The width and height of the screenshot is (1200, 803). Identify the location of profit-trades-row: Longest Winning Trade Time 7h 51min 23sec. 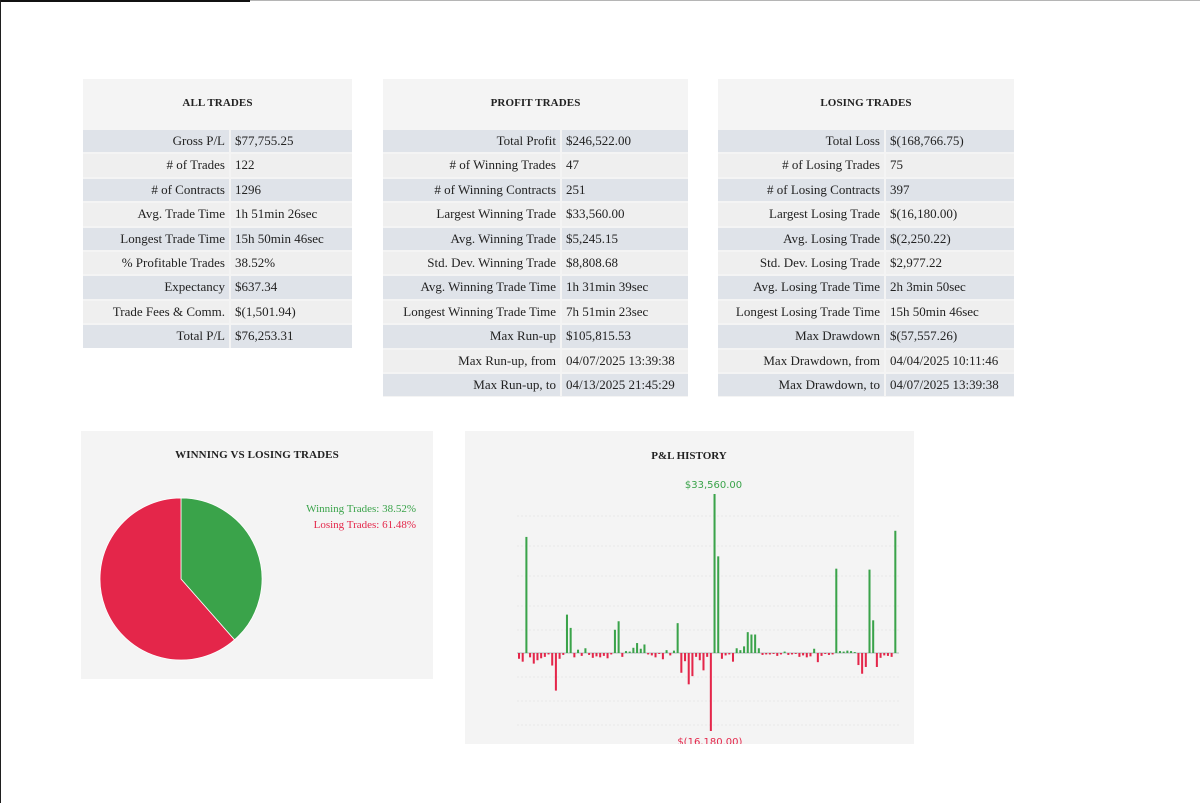
(535, 312).